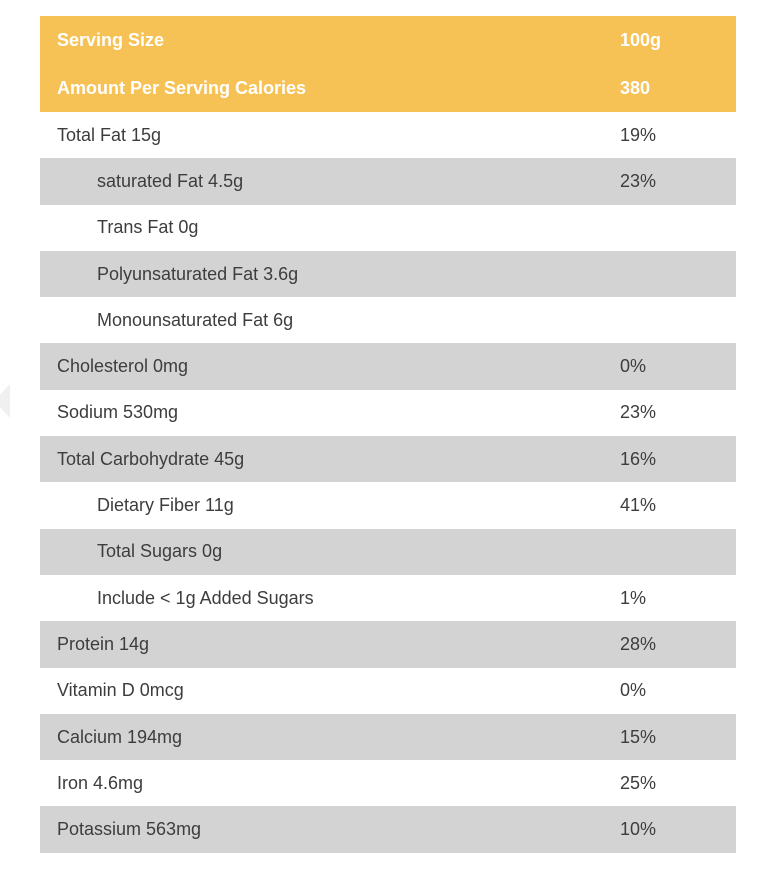 This screenshot has width=776, height=877. What do you see at coordinates (388, 829) in the screenshot?
I see `table-row: Potassium 563mg 10%` at bounding box center [388, 829].